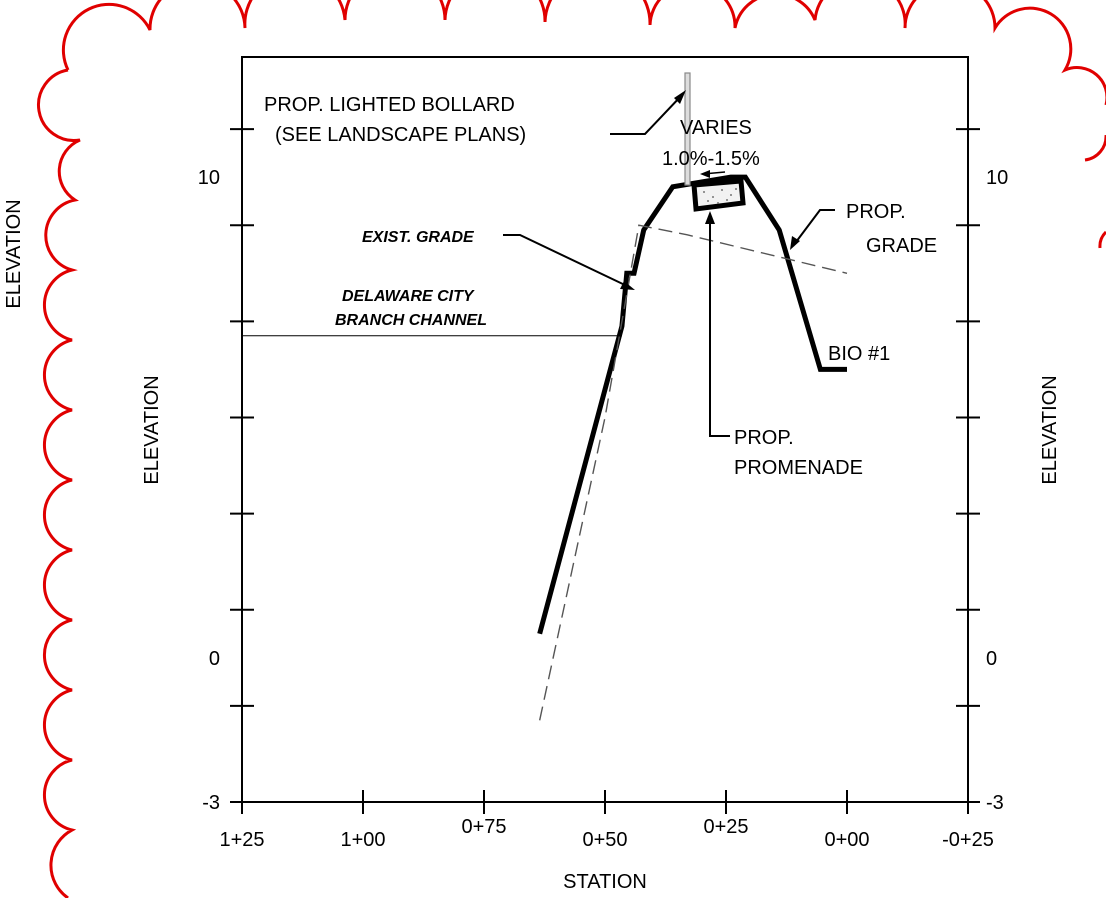 Image resolution: width=1106 pixels, height=898 pixels. What do you see at coordinates (362, 840) in the screenshot?
I see `x-tick-label: 1+00` at bounding box center [362, 840].